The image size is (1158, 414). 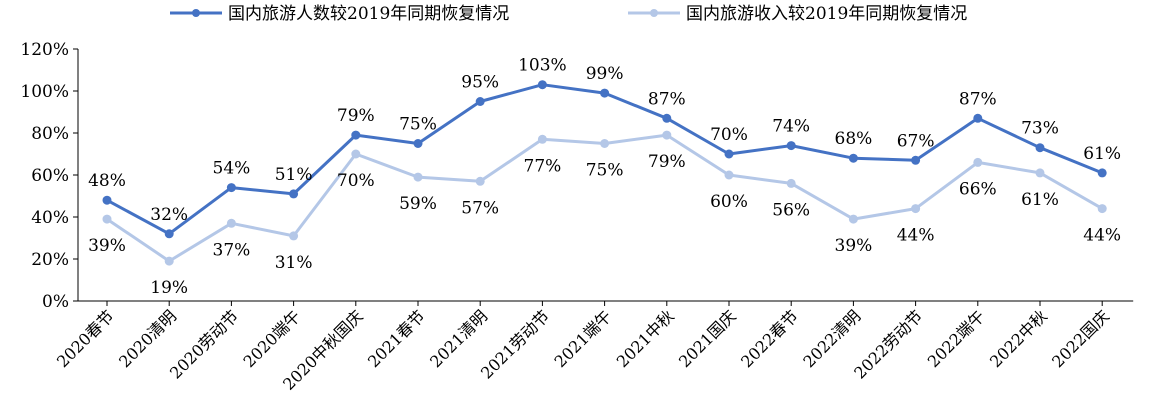 I want to click on visitors-data-label: 75%, so click(x=418, y=125).